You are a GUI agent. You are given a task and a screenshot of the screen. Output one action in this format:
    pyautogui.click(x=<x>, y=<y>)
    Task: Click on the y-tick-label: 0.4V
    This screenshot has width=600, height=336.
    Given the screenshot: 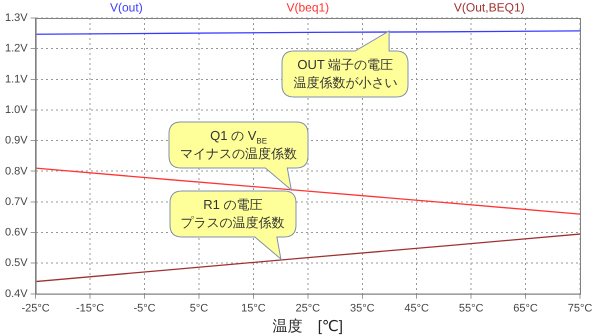 What is the action you would take?
    pyautogui.click(x=16, y=294)
    